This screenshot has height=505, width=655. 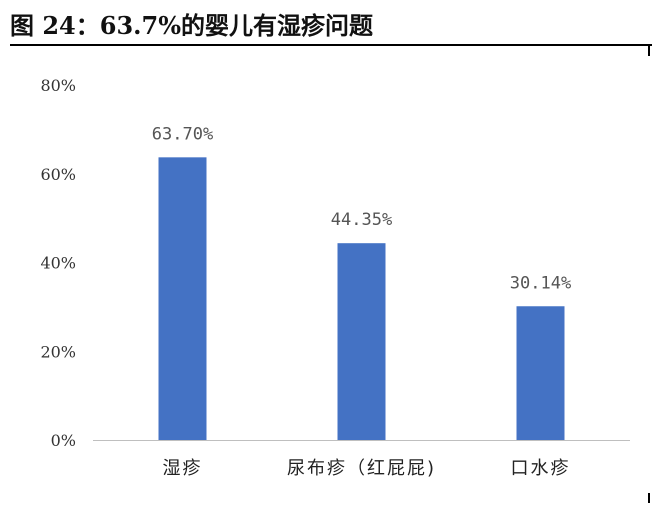 I want to click on title-divider, so click(x=331, y=45).